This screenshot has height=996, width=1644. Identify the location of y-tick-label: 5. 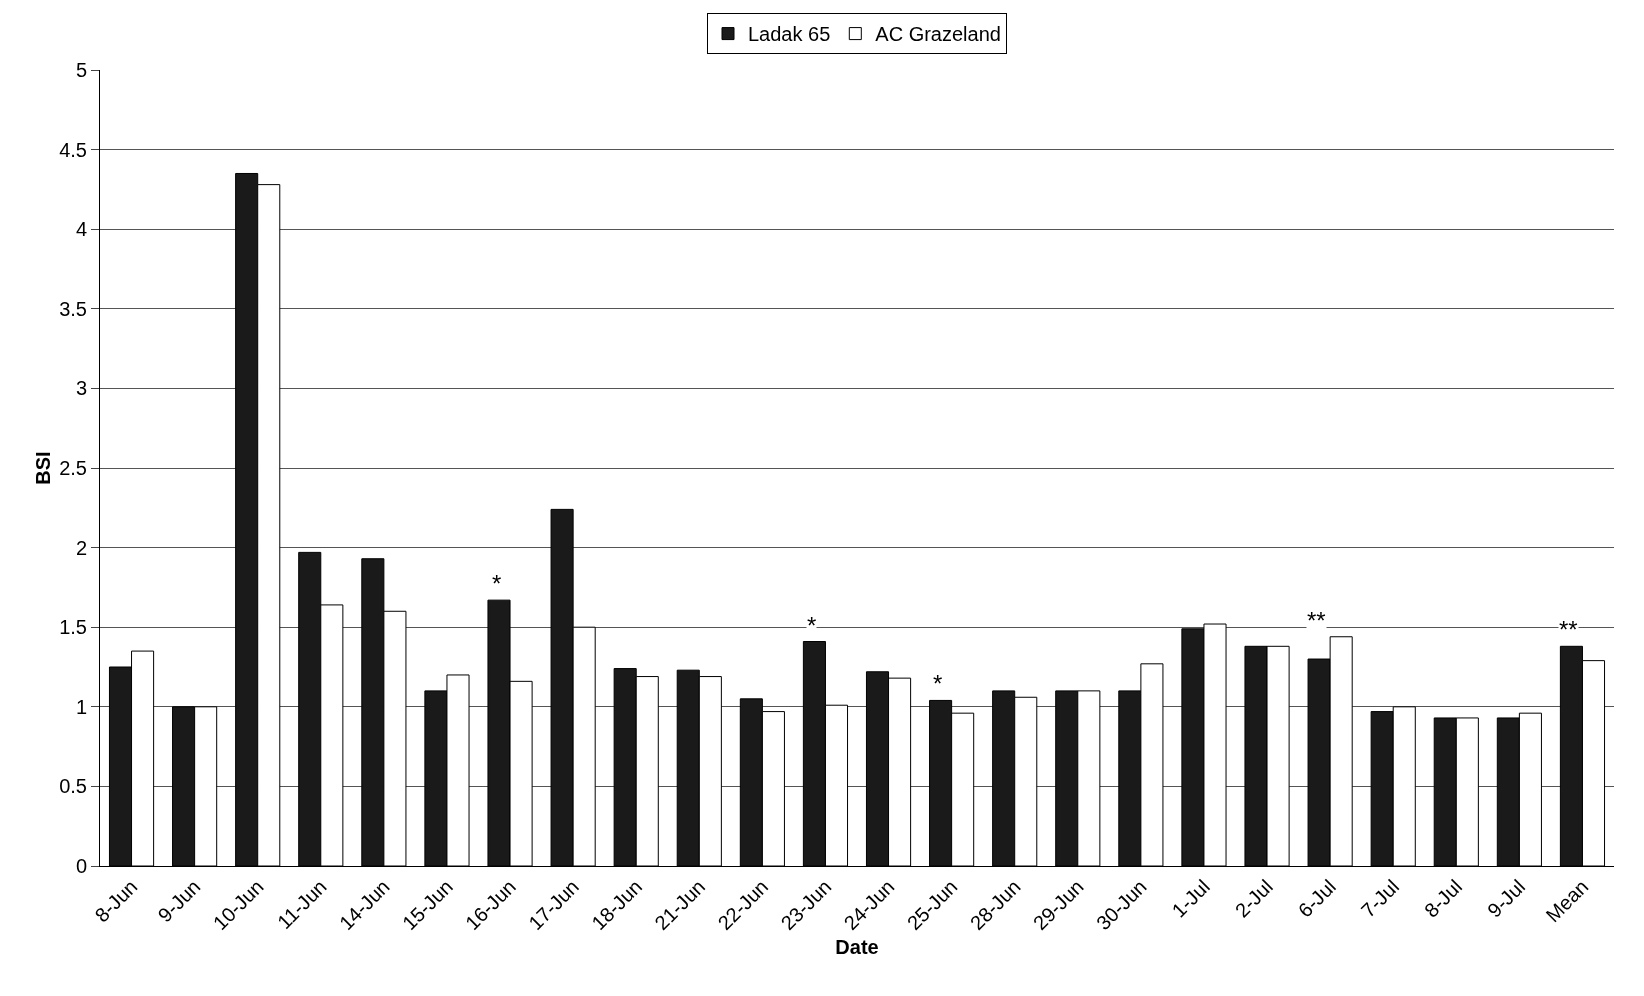
(81, 70).